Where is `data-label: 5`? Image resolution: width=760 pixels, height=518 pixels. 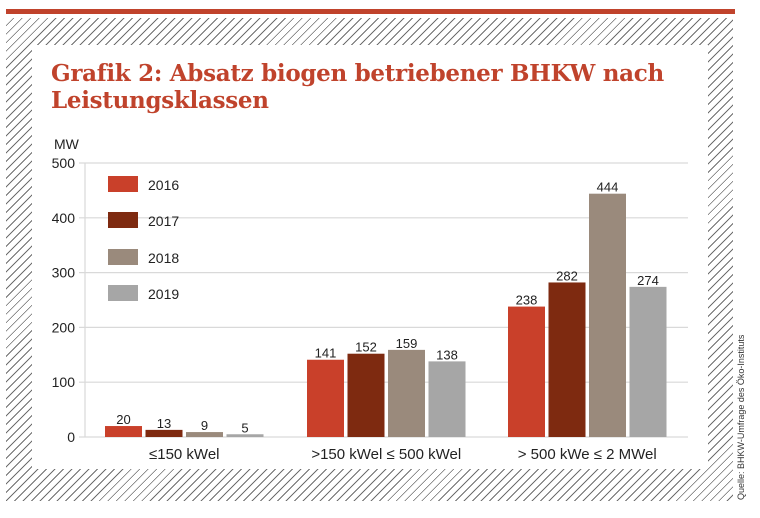 data-label: 5 is located at coordinates (244, 427).